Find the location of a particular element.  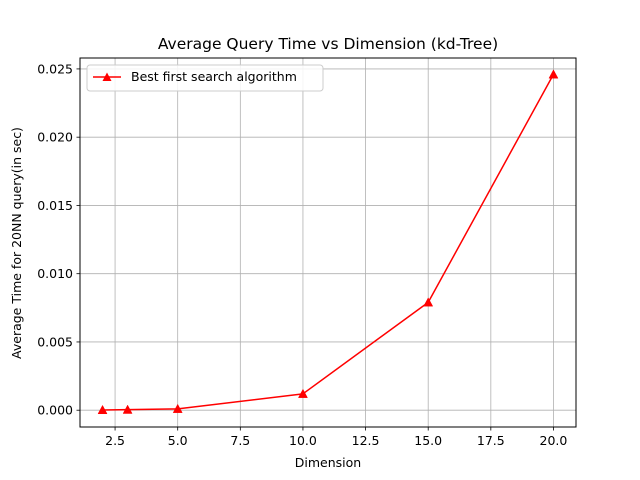

x-tick-label: 20.0 is located at coordinates (554, 440).